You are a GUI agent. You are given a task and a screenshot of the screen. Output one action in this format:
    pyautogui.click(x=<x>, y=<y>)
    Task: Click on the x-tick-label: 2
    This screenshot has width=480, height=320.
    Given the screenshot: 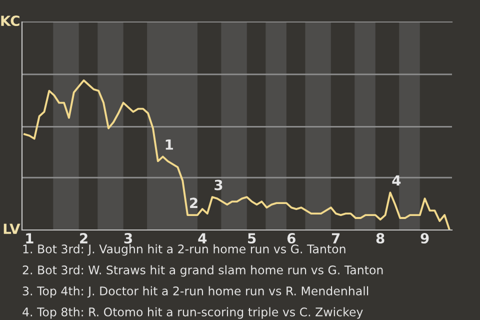 What is the action you would take?
    pyautogui.click(x=84, y=238)
    